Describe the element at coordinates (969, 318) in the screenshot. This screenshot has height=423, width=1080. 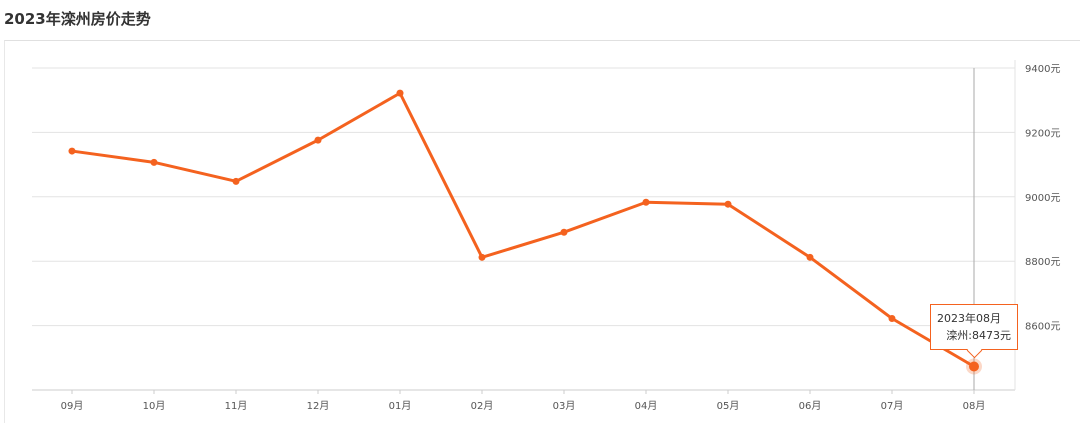
I see `tooltip-title: 2023年08月` at that location.